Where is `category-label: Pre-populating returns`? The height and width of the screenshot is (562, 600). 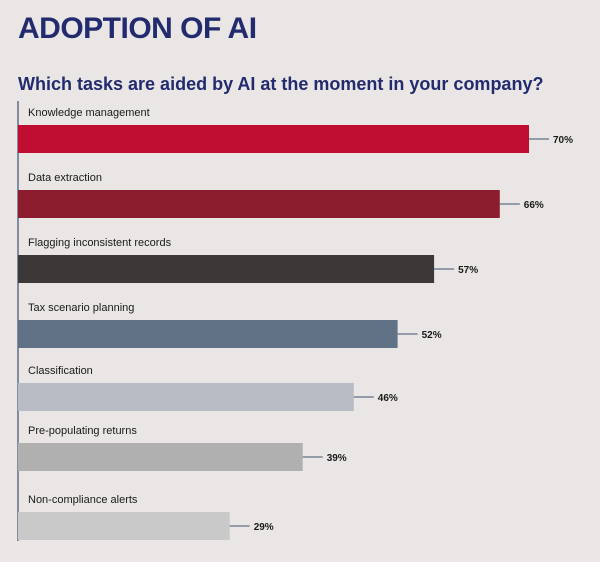 category-label: Pre-populating returns is located at coordinates (82, 431).